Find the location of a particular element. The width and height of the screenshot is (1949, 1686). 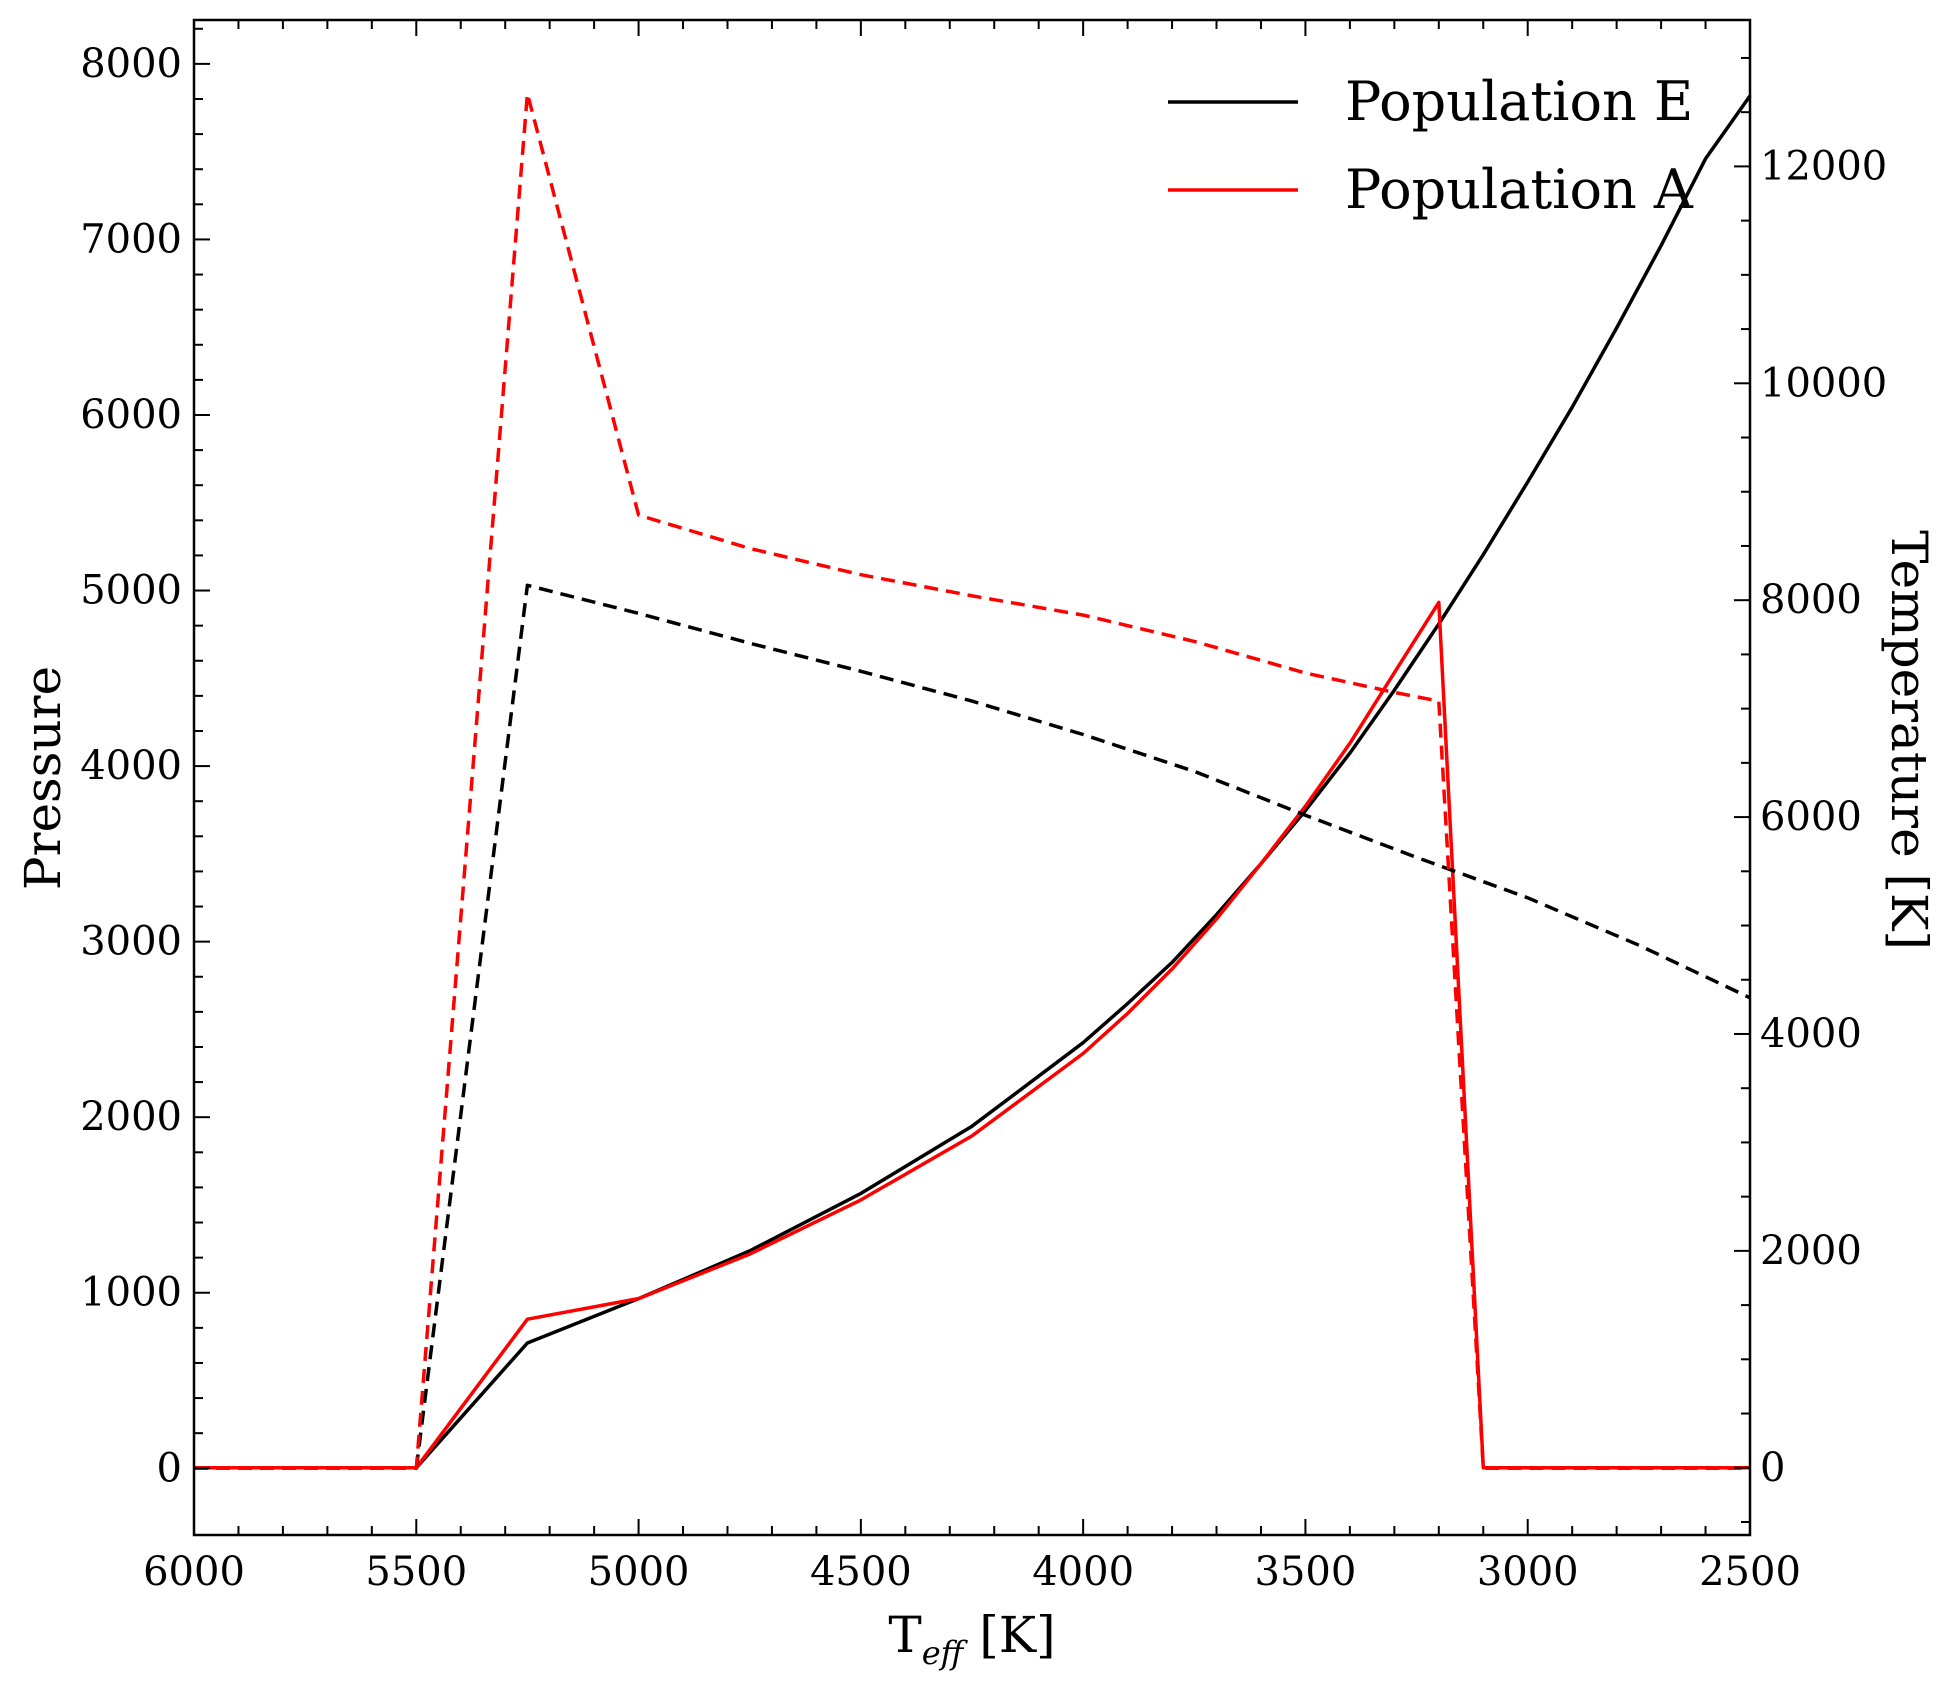

y-left-tick-label: 3000 is located at coordinates (131, 942).